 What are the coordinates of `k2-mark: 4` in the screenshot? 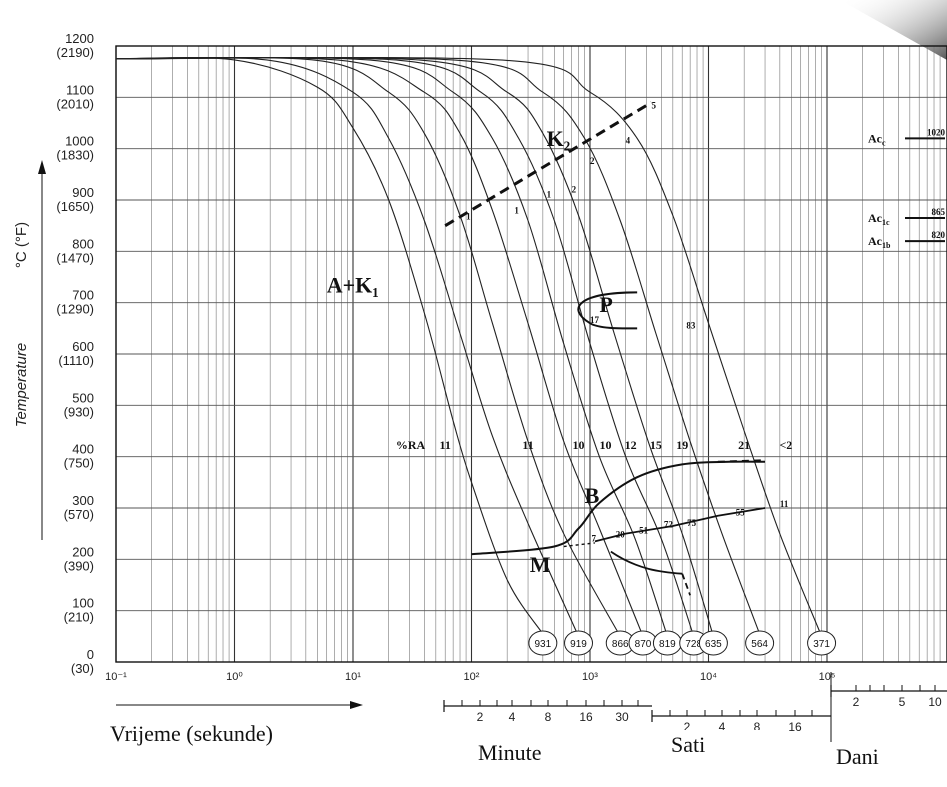 It's located at (628, 141).